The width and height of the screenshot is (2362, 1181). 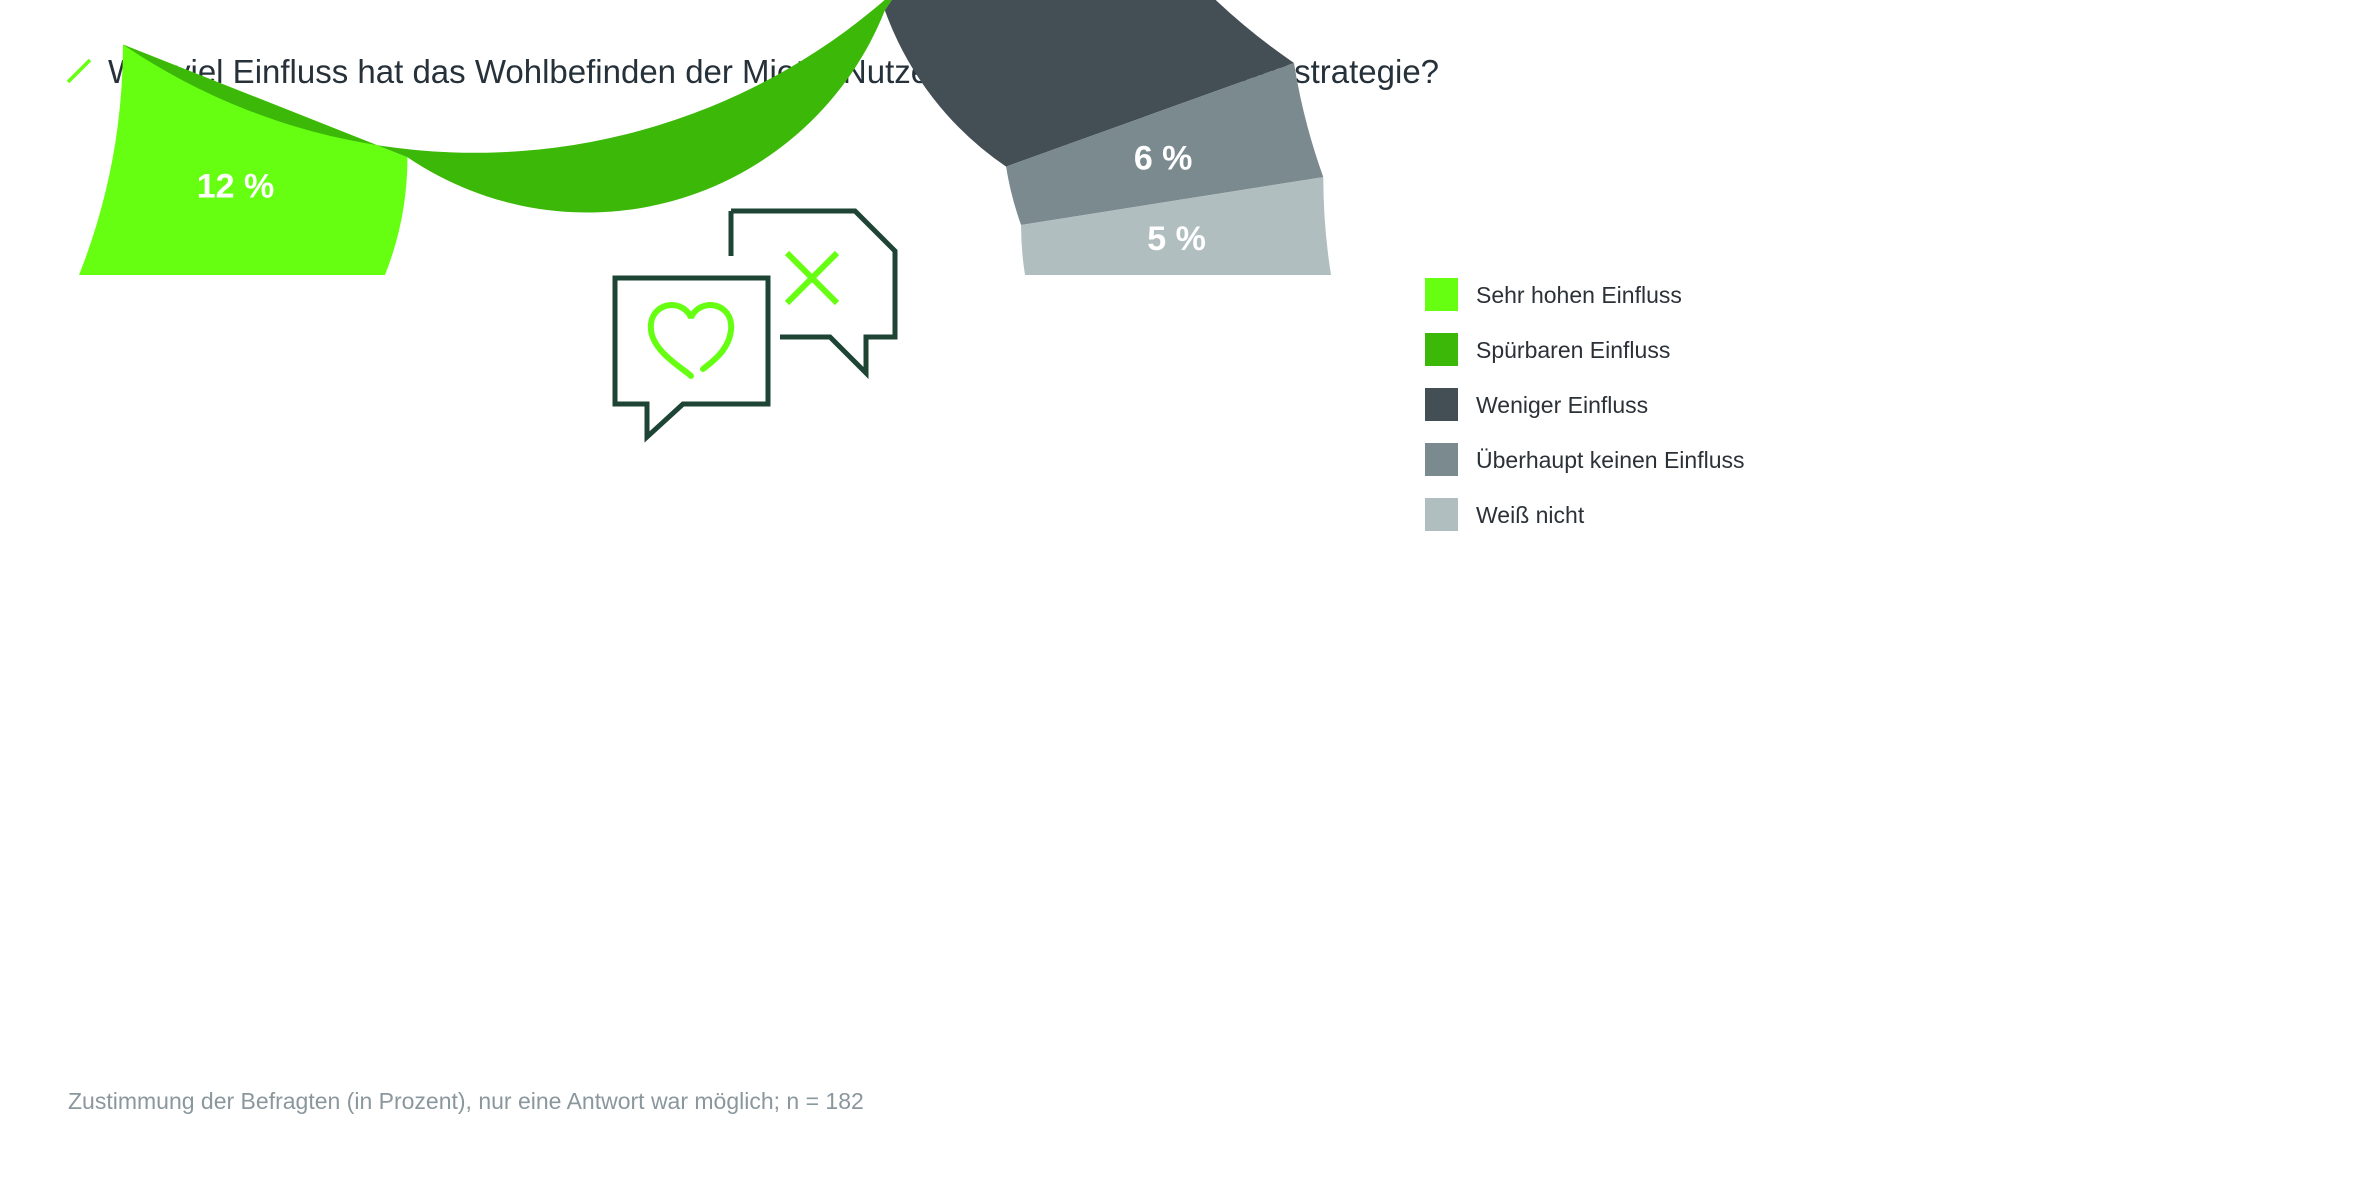 I want to click on segment-label-u-berhaupt-keinen-einfluss: 6 %, so click(x=1163, y=158).